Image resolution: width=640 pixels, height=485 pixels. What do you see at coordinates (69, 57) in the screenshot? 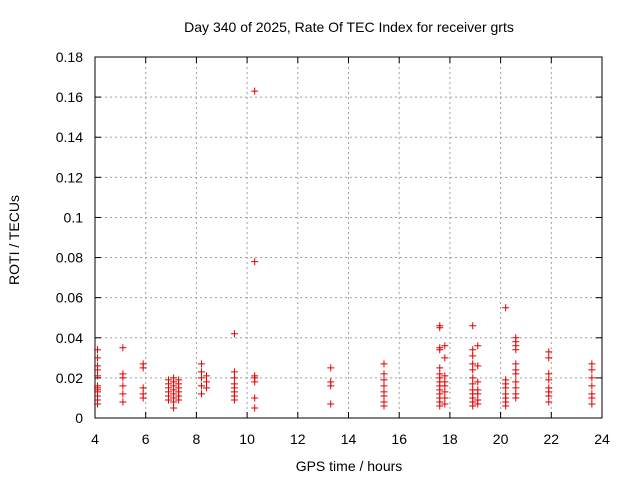
I see `y-tick-label: 0.18` at bounding box center [69, 57].